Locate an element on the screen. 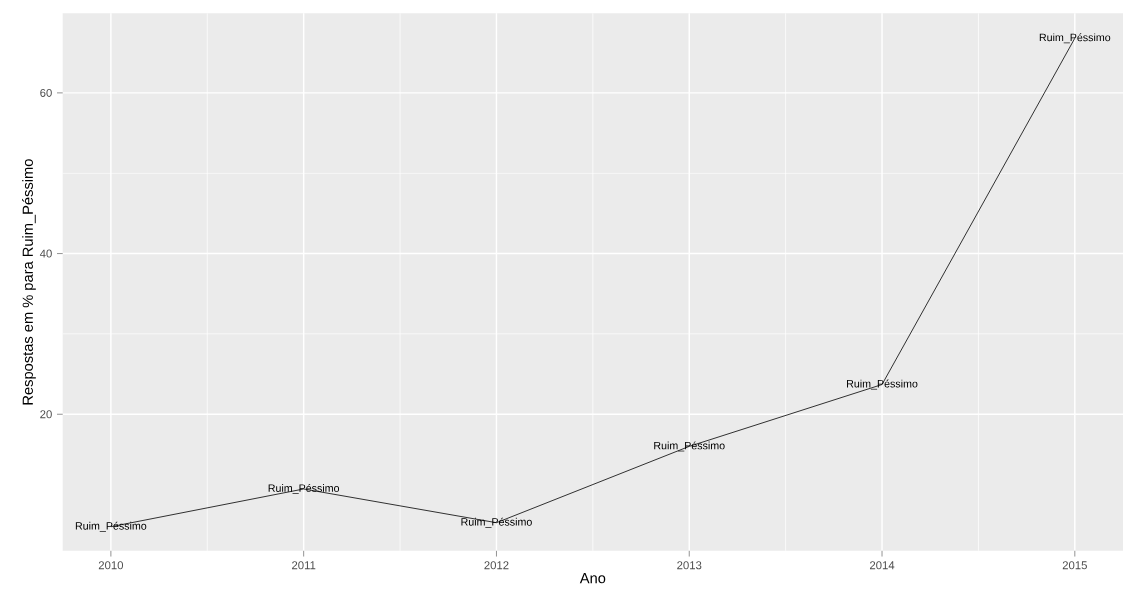 This screenshot has height=608, width=1123. x-tick-label: 2011 is located at coordinates (304, 565).